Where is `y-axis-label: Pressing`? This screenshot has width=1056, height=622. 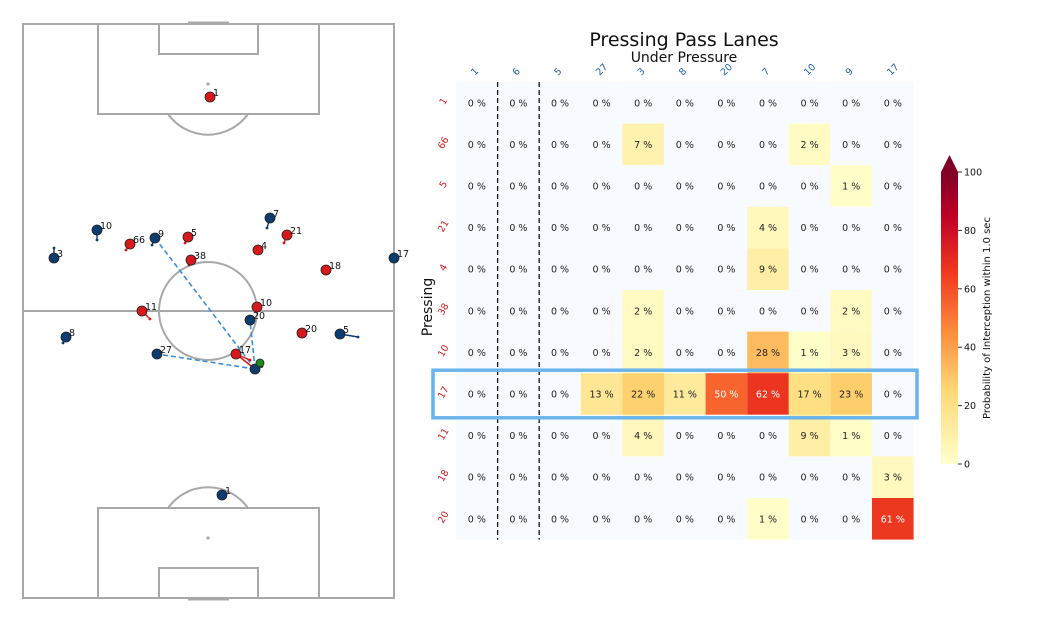
y-axis-label: Pressing is located at coordinates (428, 307).